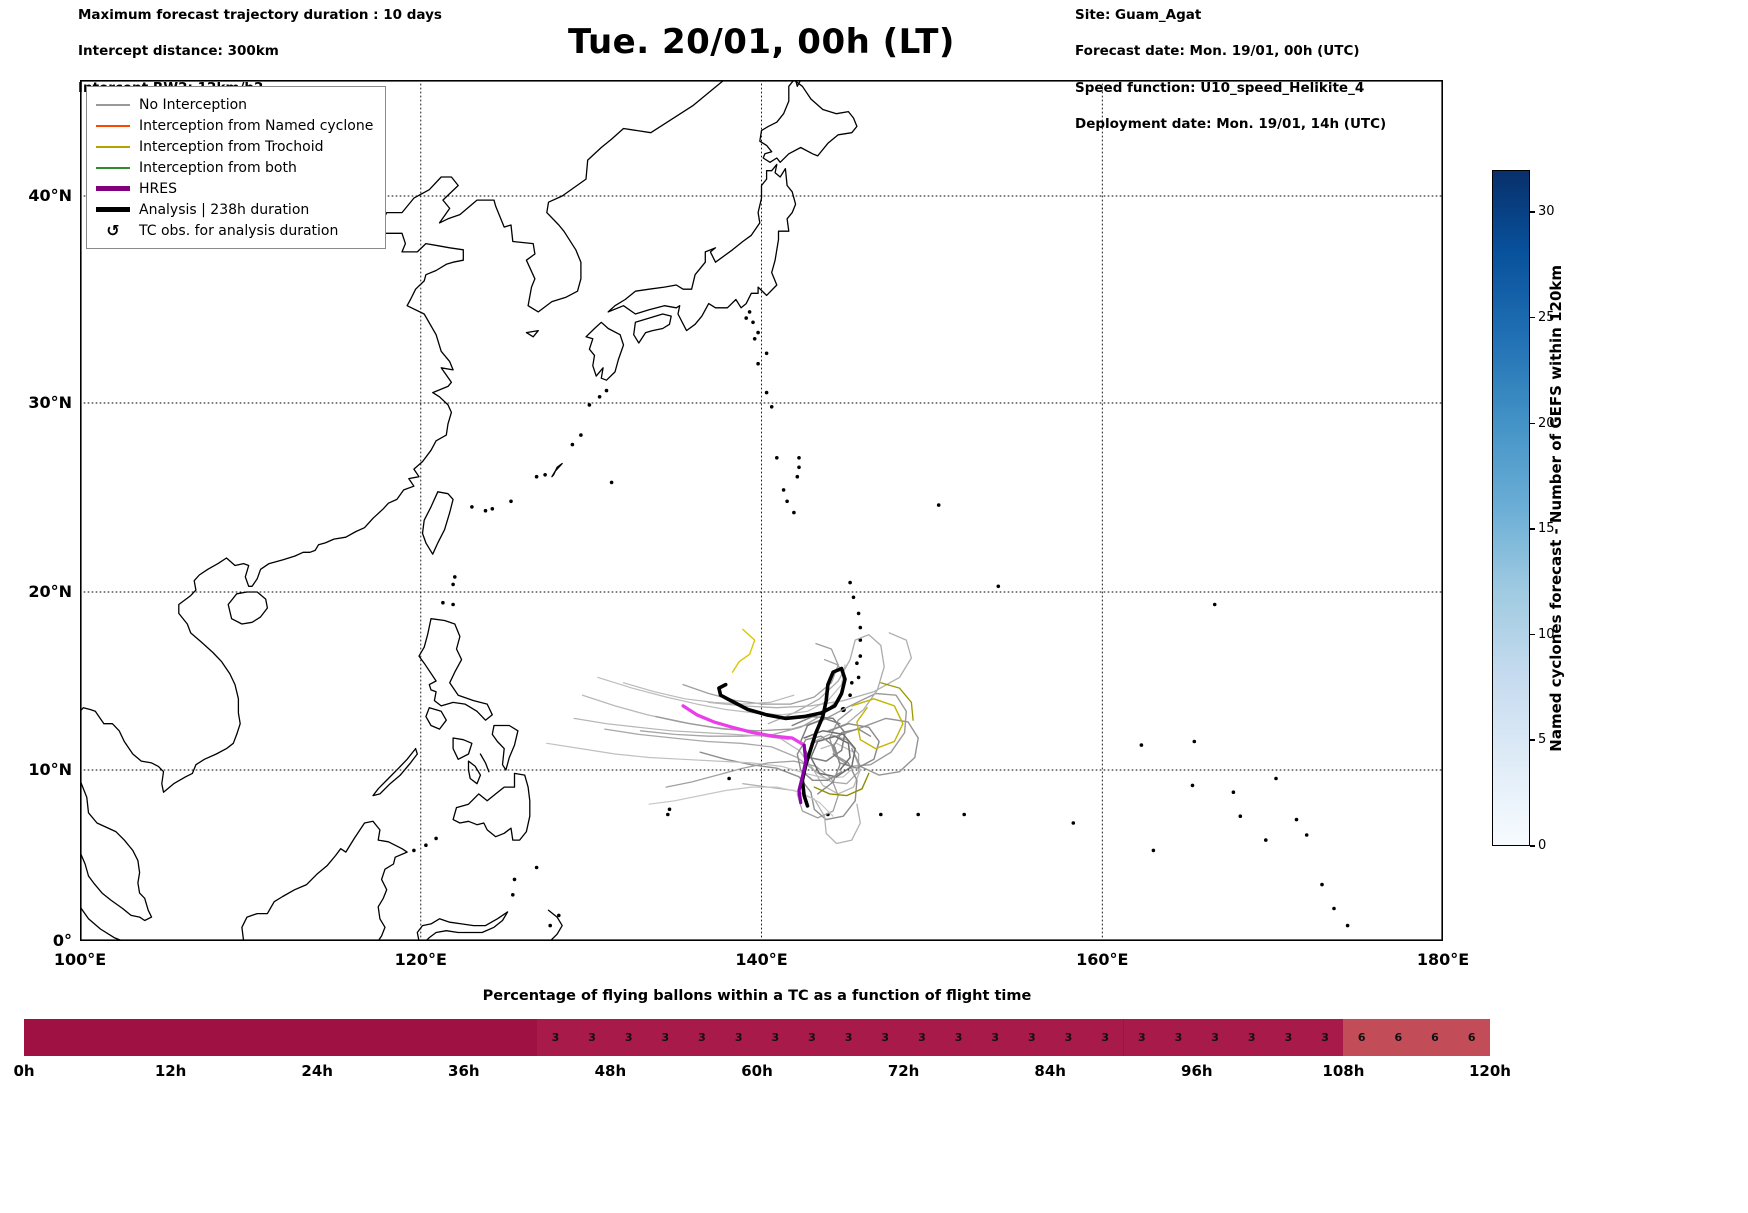  Describe the element at coordinates (50, 402) in the screenshot. I see `ytick-label: 30°N` at that location.